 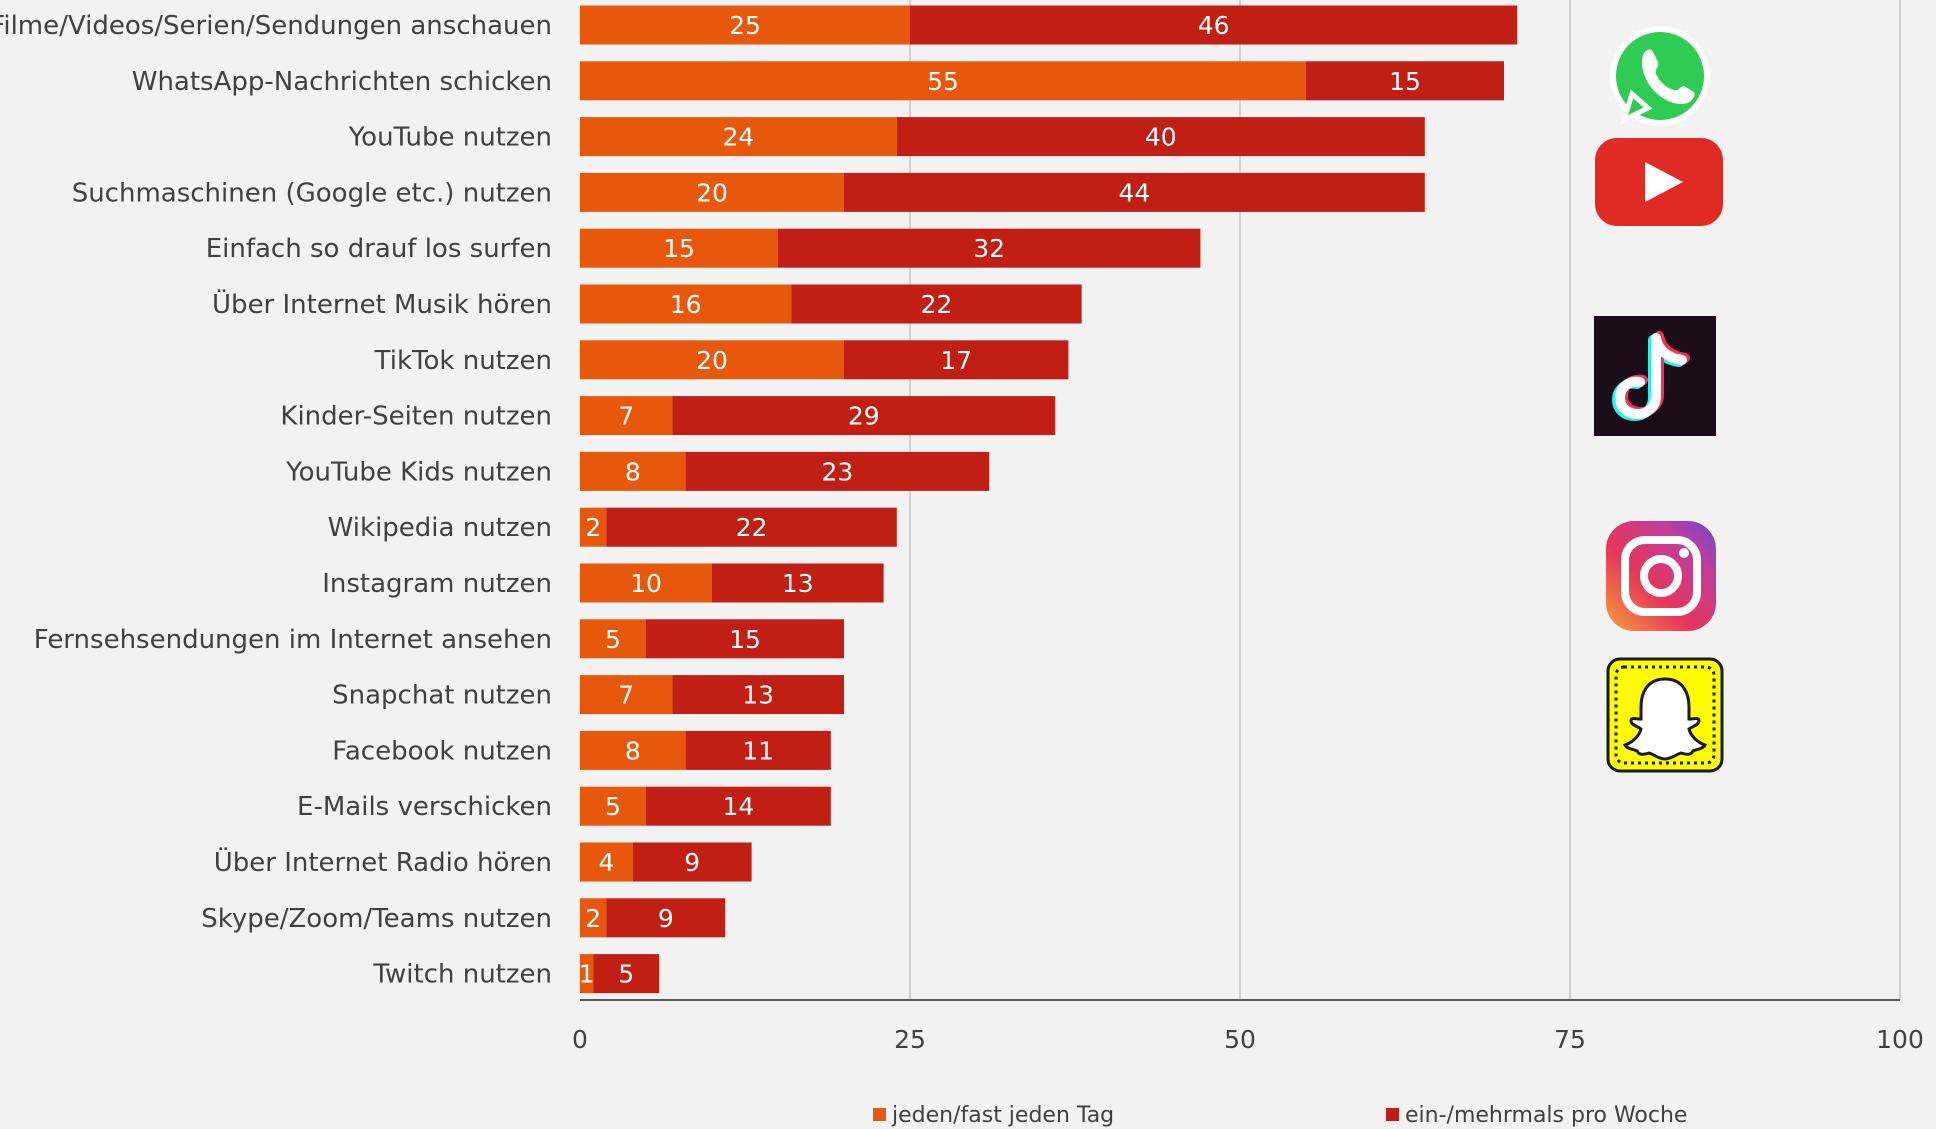 What do you see at coordinates (910, 1039) in the screenshot?
I see `x-tick-label: 25` at bounding box center [910, 1039].